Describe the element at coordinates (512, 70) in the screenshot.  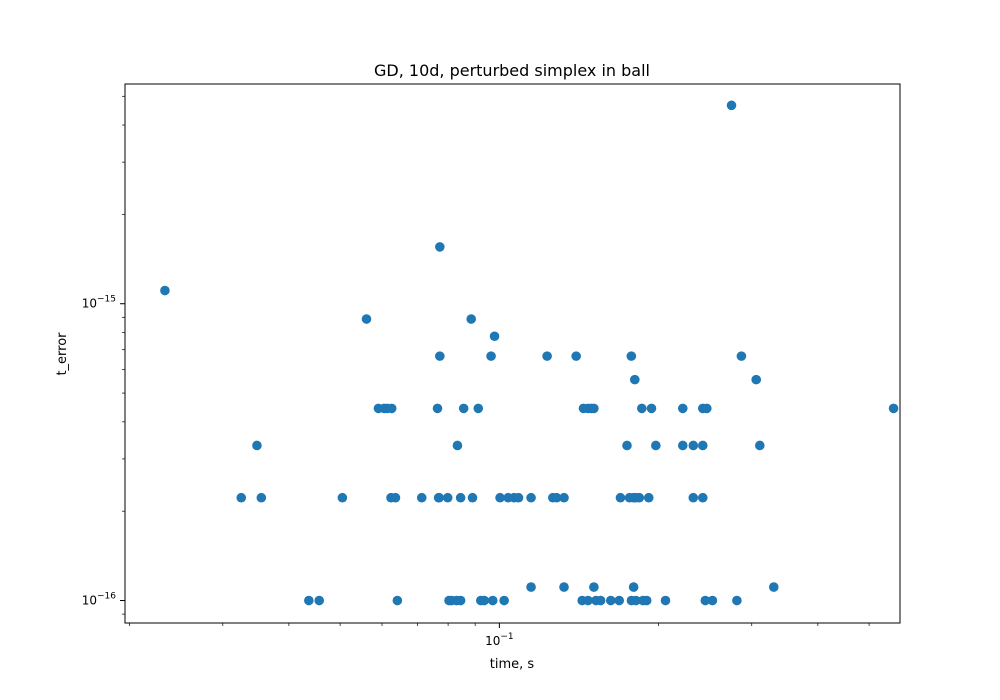
I see `chart-title: GD, 10d, perturbed simplex in ball` at that location.